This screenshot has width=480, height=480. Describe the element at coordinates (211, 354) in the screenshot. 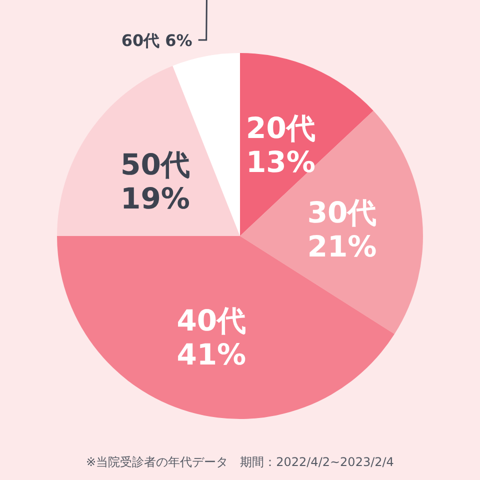

I see `data-label: 41%` at that location.